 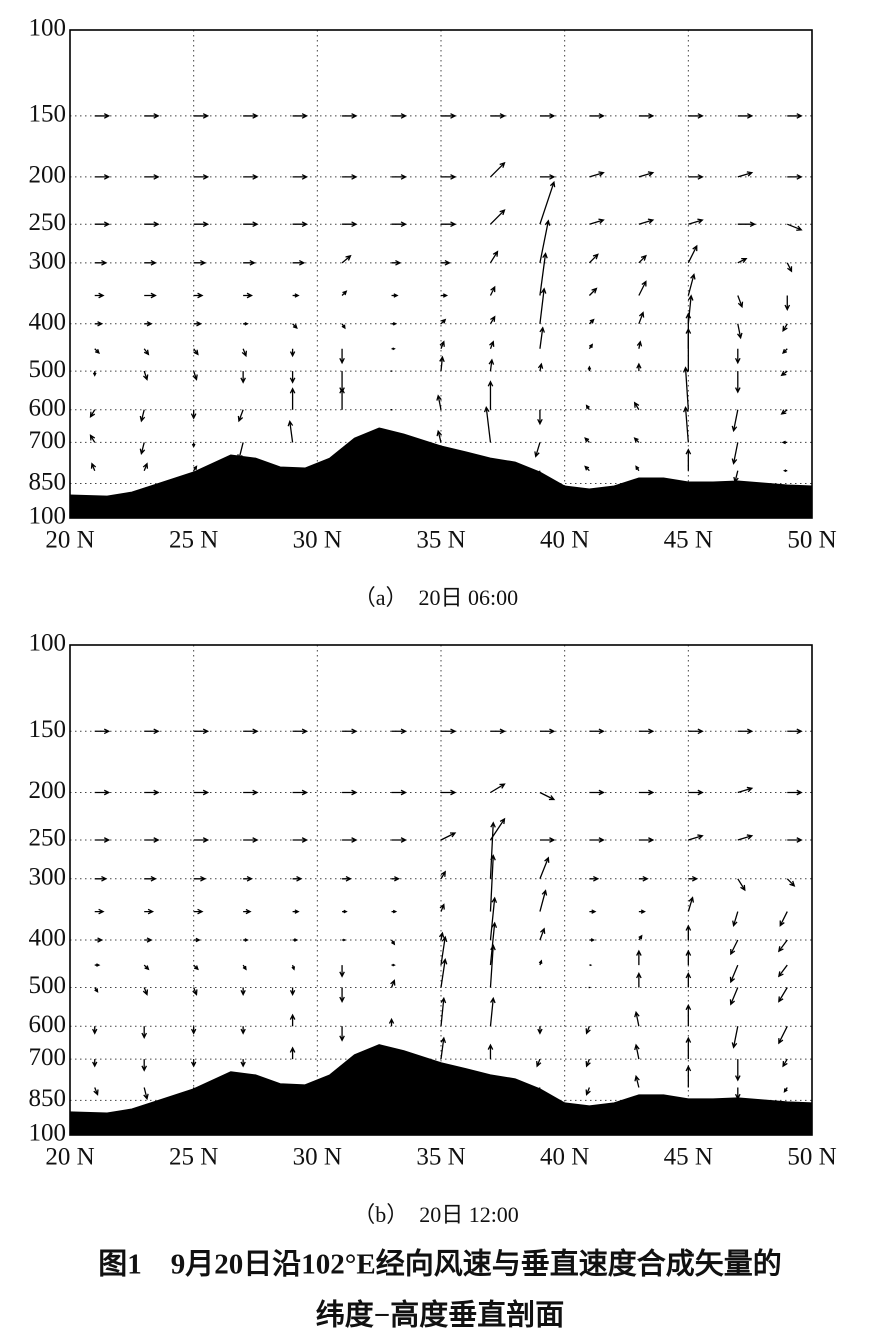 What do you see at coordinates (436, 1214) in the screenshot?
I see `panel-subtitle: （b） 20日 12:00` at bounding box center [436, 1214].